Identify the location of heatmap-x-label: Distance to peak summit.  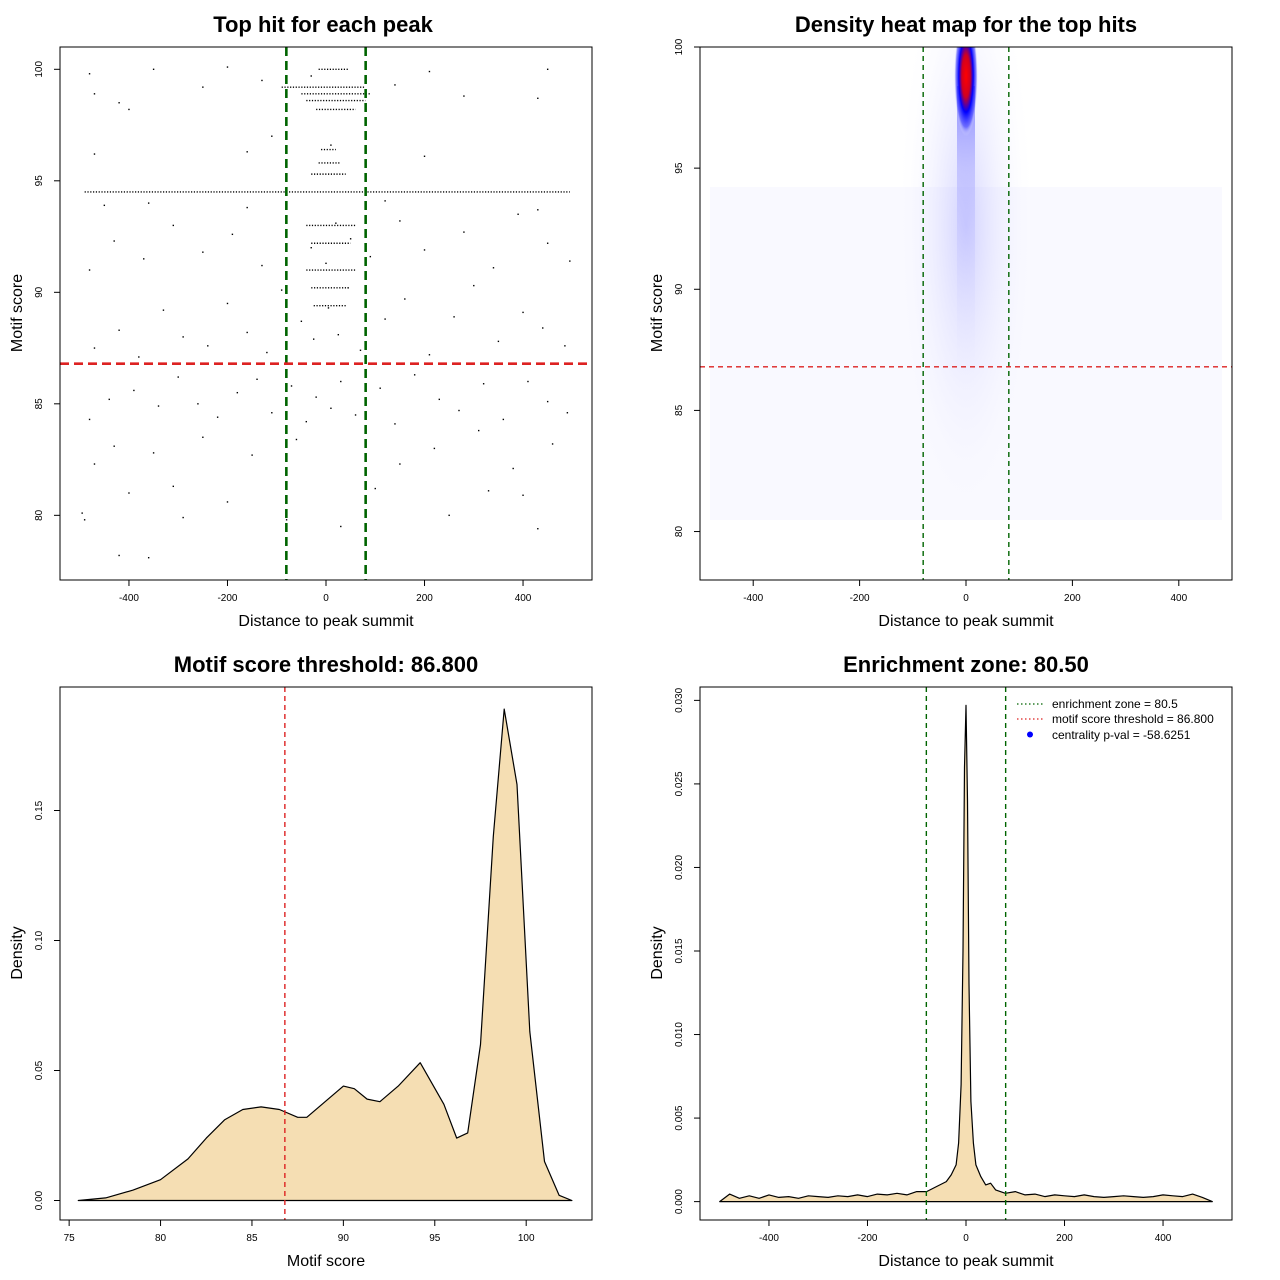
(966, 621).